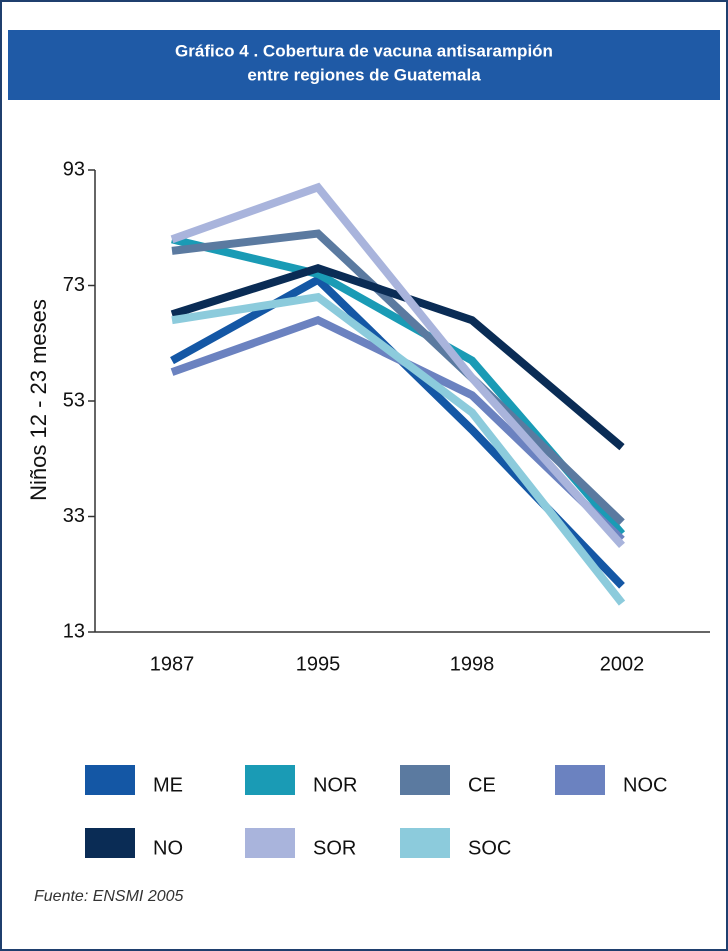 The height and width of the screenshot is (951, 728). I want to click on title-bar, so click(364, 65).